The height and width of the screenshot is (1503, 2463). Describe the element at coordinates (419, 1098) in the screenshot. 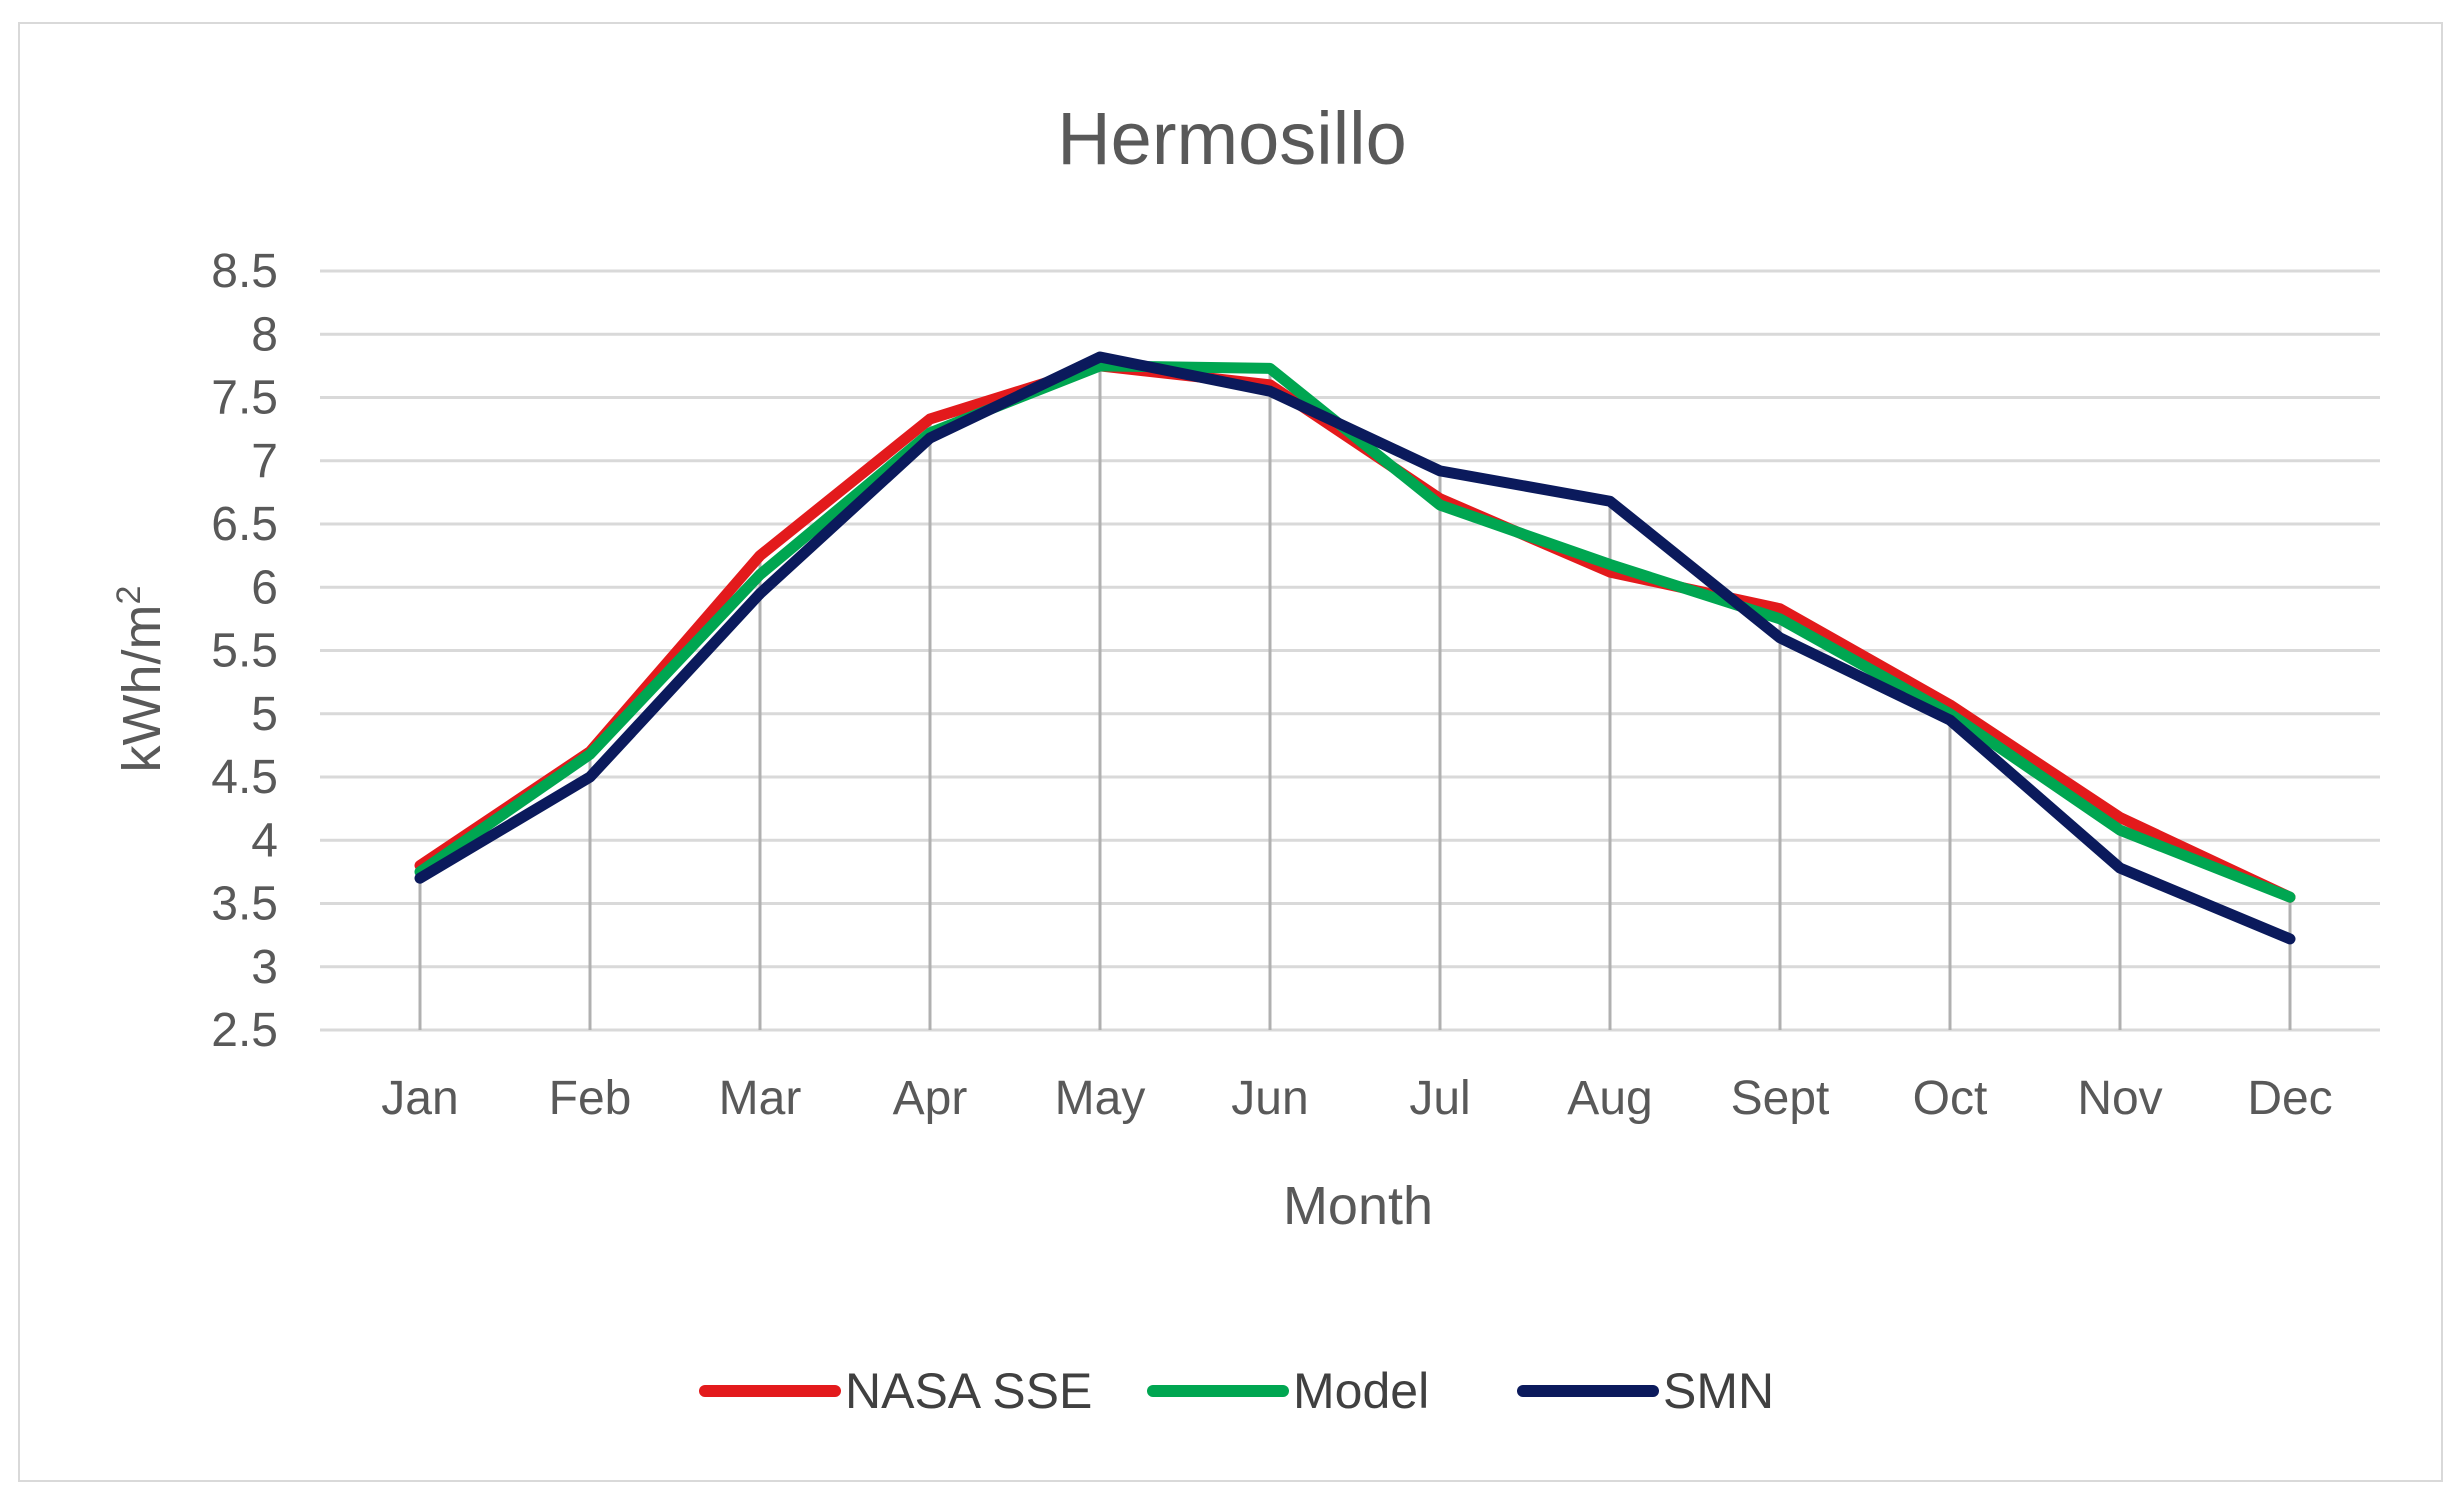

I see `x-tick-label: Jan` at that location.